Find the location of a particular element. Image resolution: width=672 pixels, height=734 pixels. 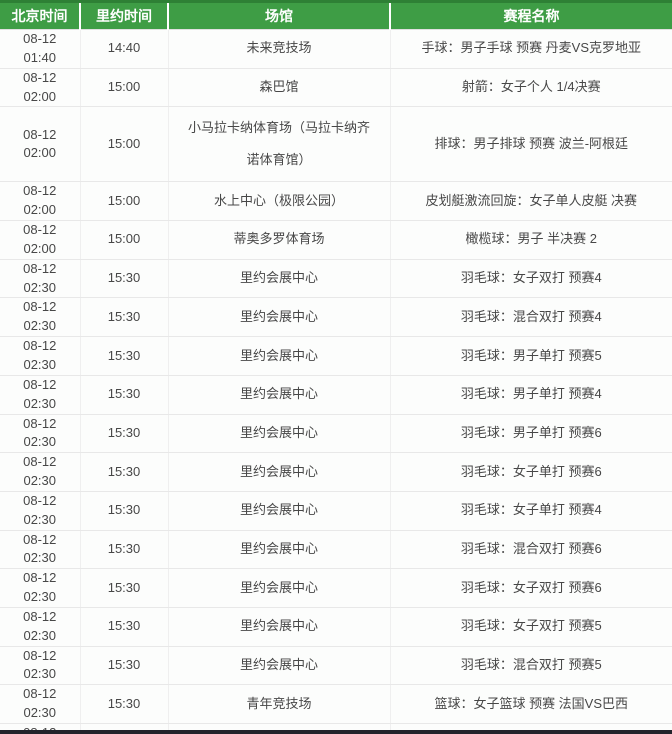

table-row: 08-12 02:30 15:30 里约会展中心 羽毛球：男子单打 预赛6 is located at coordinates (336, 434).